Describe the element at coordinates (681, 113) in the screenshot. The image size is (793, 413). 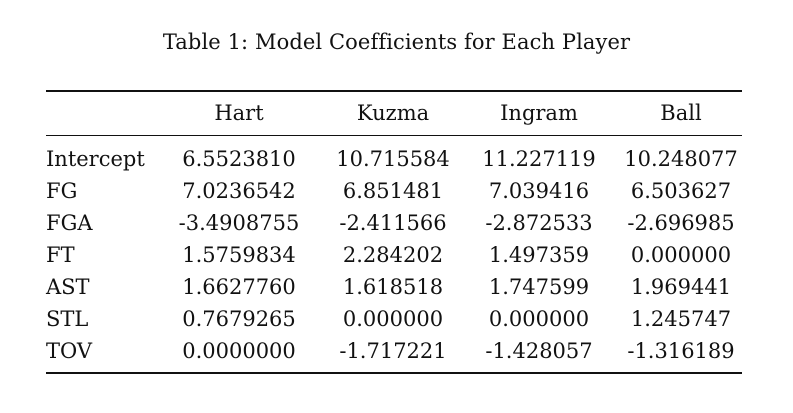
I see `column-header-ball: Ball` at that location.